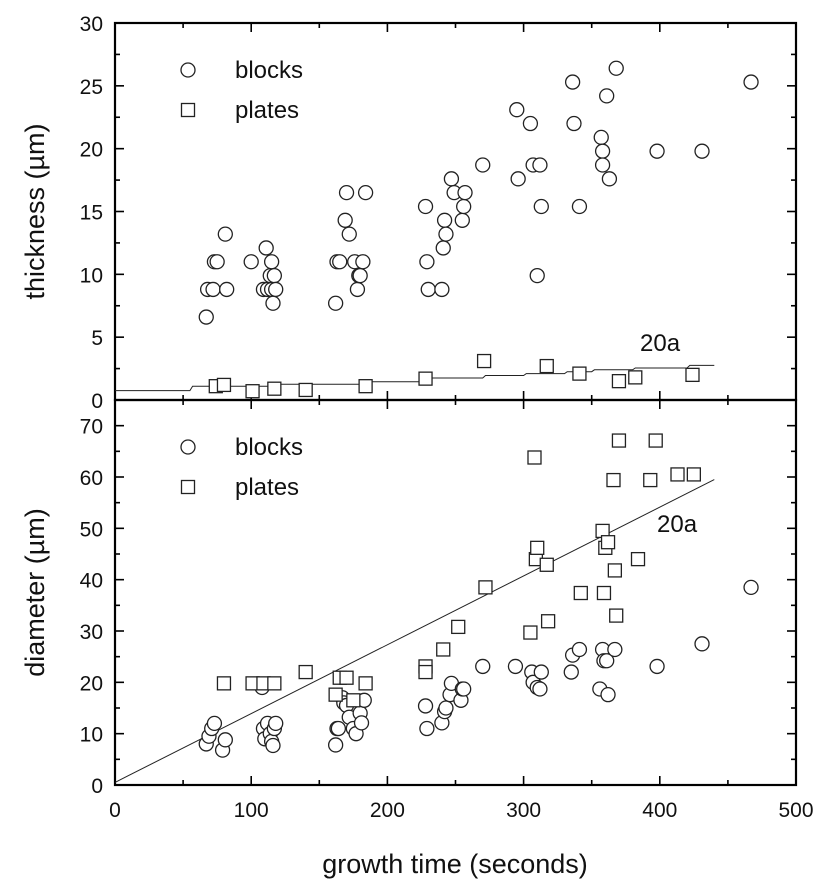 The image size is (813, 888). Describe the element at coordinates (97, 338) in the screenshot. I see `y-tick-label: 5` at that location.